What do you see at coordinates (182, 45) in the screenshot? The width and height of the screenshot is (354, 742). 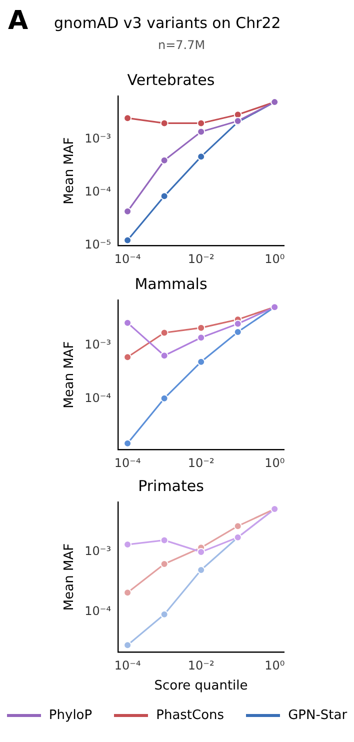 I see `text: n=7.7M` at bounding box center [182, 45].